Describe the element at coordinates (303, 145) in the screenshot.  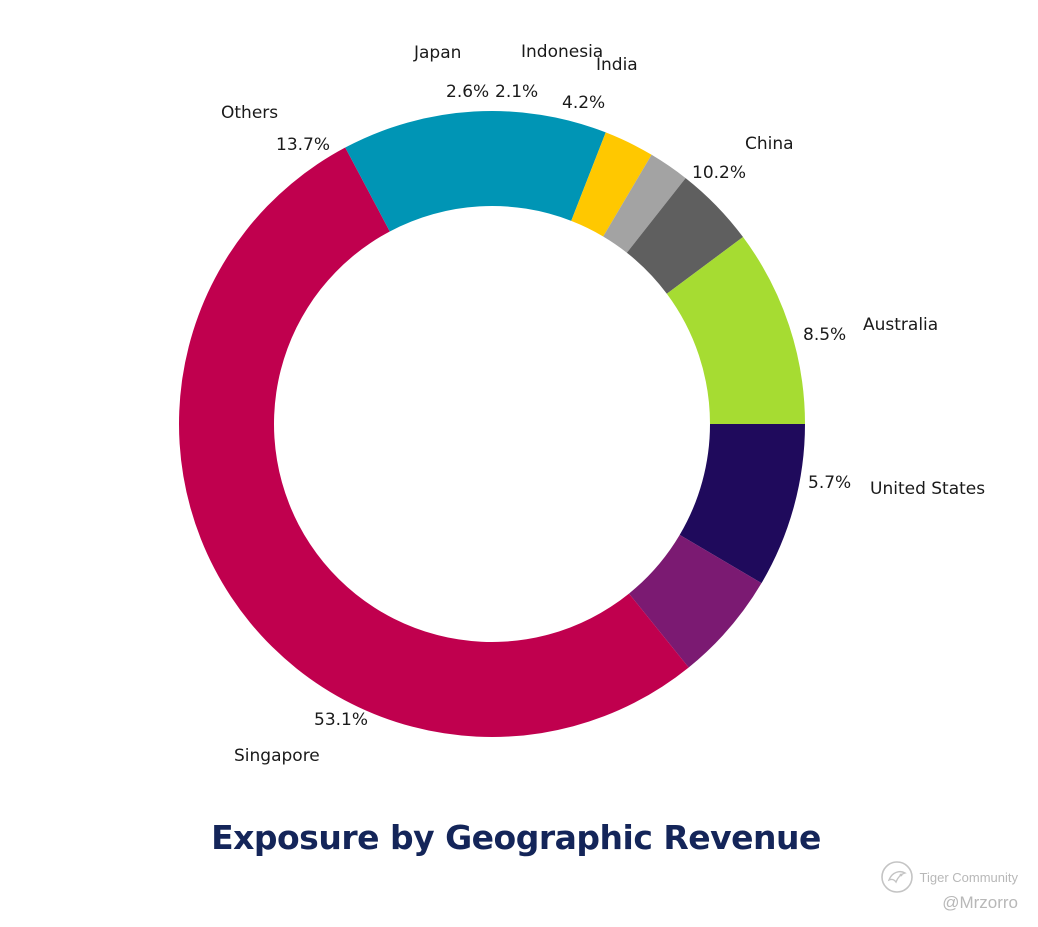
I see `data-label-others: 13.7%` at that location.